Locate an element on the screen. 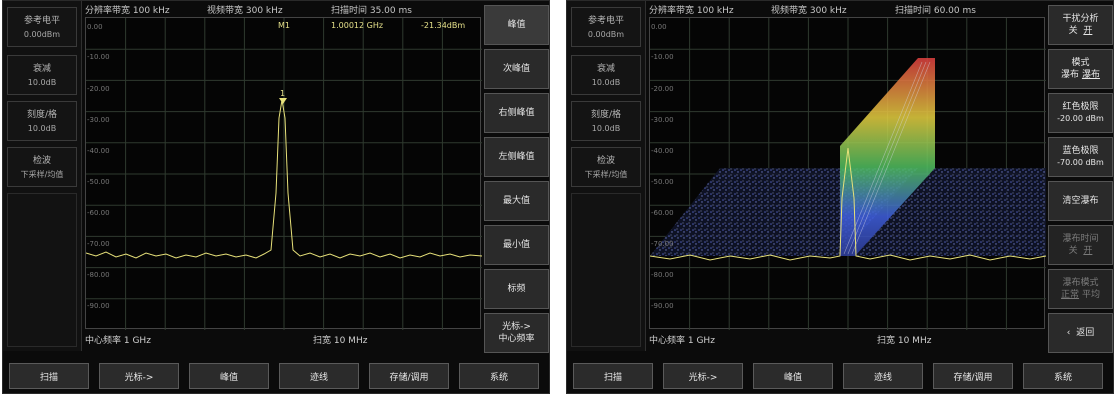  waterfall-floor-right is located at coordinates (950, 212).